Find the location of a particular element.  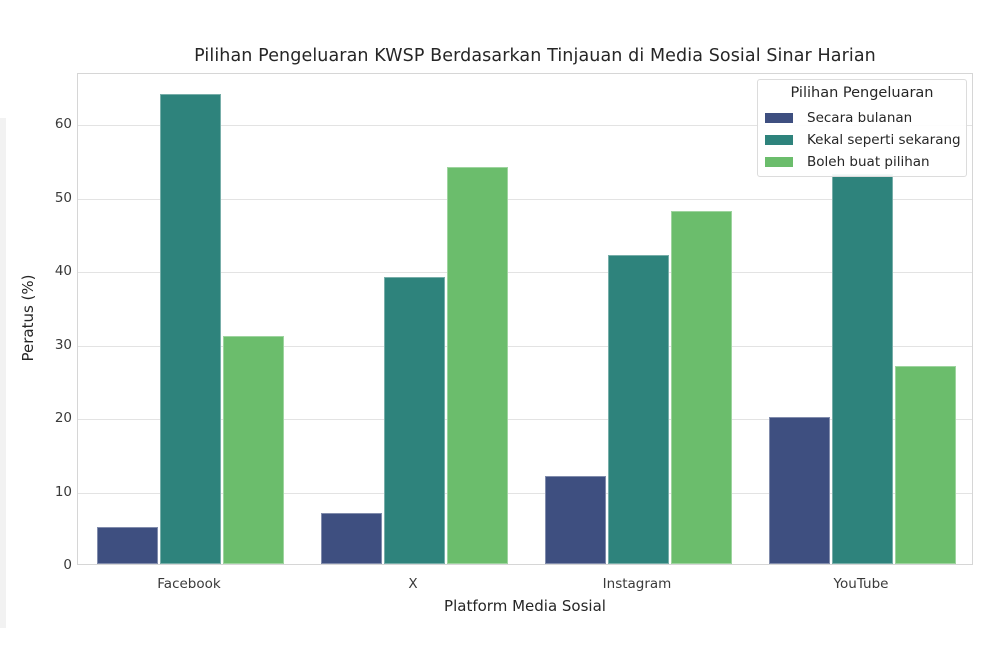

legend-item-kekal-seperti-sekarang: Kekal seperti sekarang is located at coordinates (863, 140).